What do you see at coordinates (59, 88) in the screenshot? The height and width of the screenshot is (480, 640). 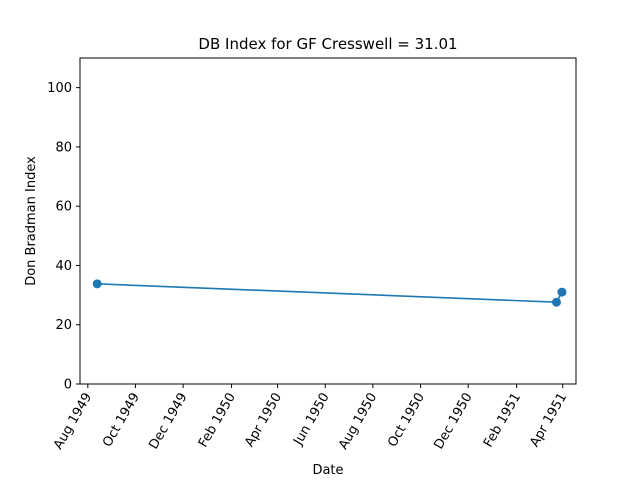 I see `y-tick-label: 100` at bounding box center [59, 88].